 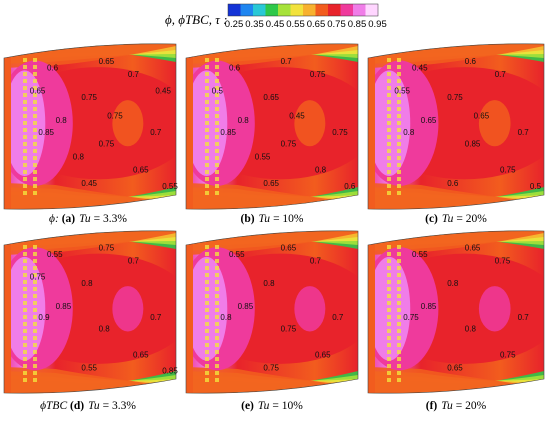 What do you see at coordinates (85, 219) in the screenshot?
I see `caption-tu: Tu` at bounding box center [85, 219].